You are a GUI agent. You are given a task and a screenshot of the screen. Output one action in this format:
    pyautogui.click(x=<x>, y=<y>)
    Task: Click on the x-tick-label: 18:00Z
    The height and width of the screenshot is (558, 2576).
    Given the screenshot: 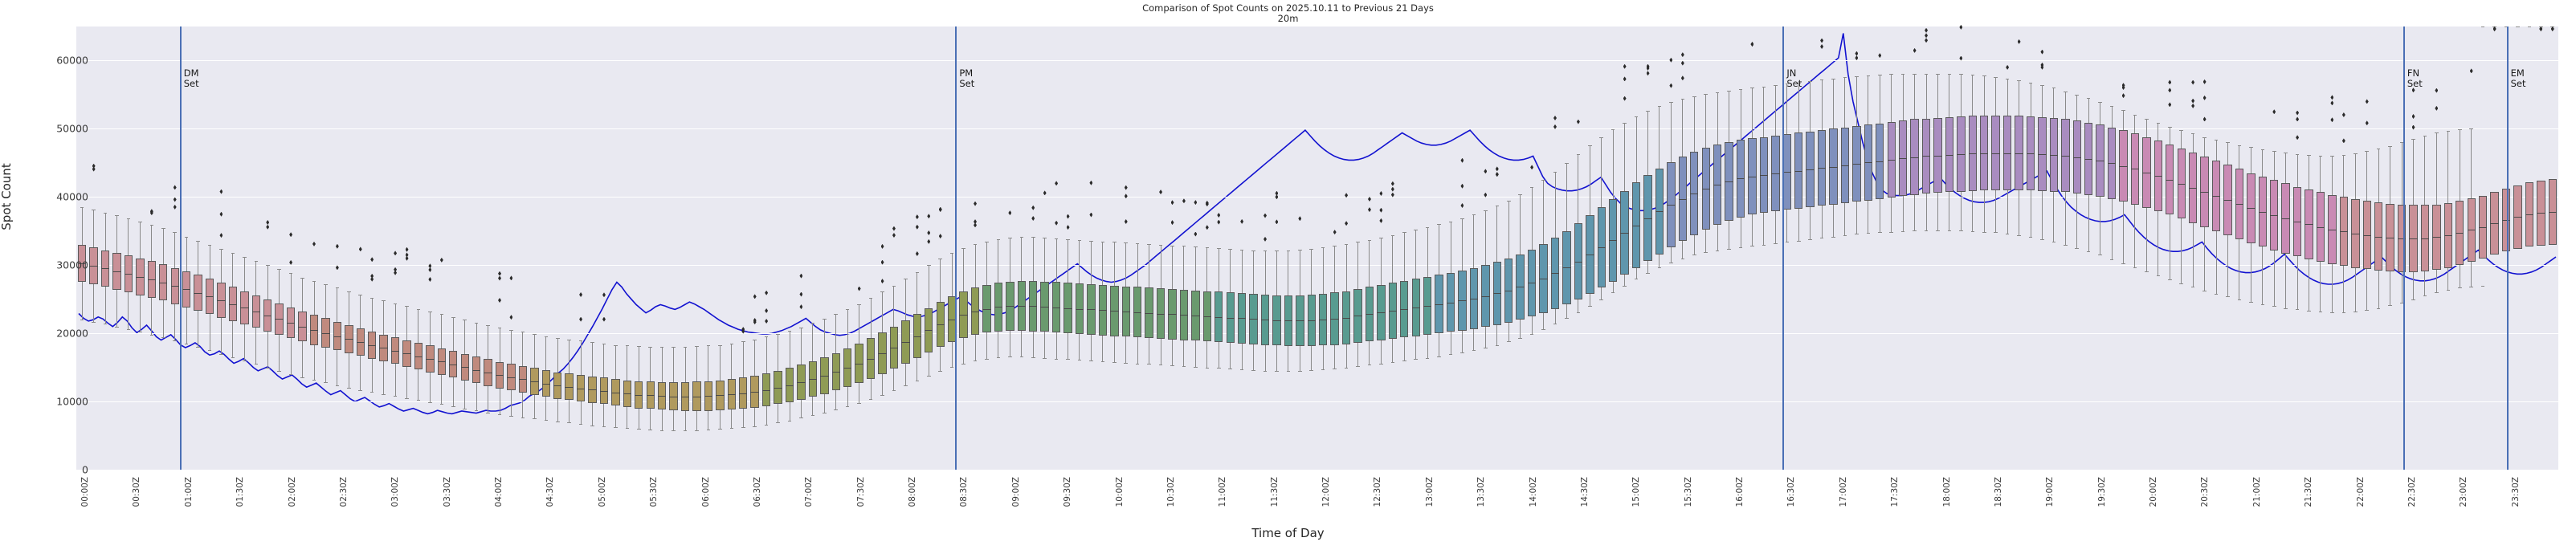 What is the action you would take?
    pyautogui.click(x=1946, y=492)
    